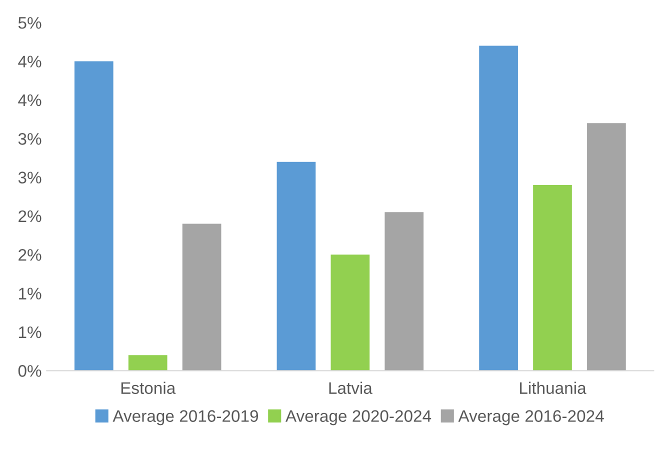 The height and width of the screenshot is (452, 667). What do you see at coordinates (553, 388) in the screenshot?
I see `x-tick-label: Lithuania` at bounding box center [553, 388].